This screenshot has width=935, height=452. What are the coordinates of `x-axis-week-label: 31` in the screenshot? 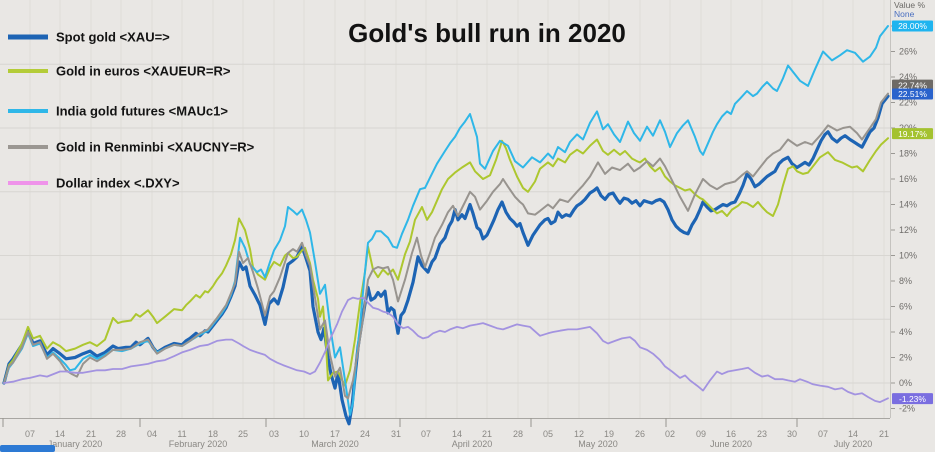 It's located at (396, 434).